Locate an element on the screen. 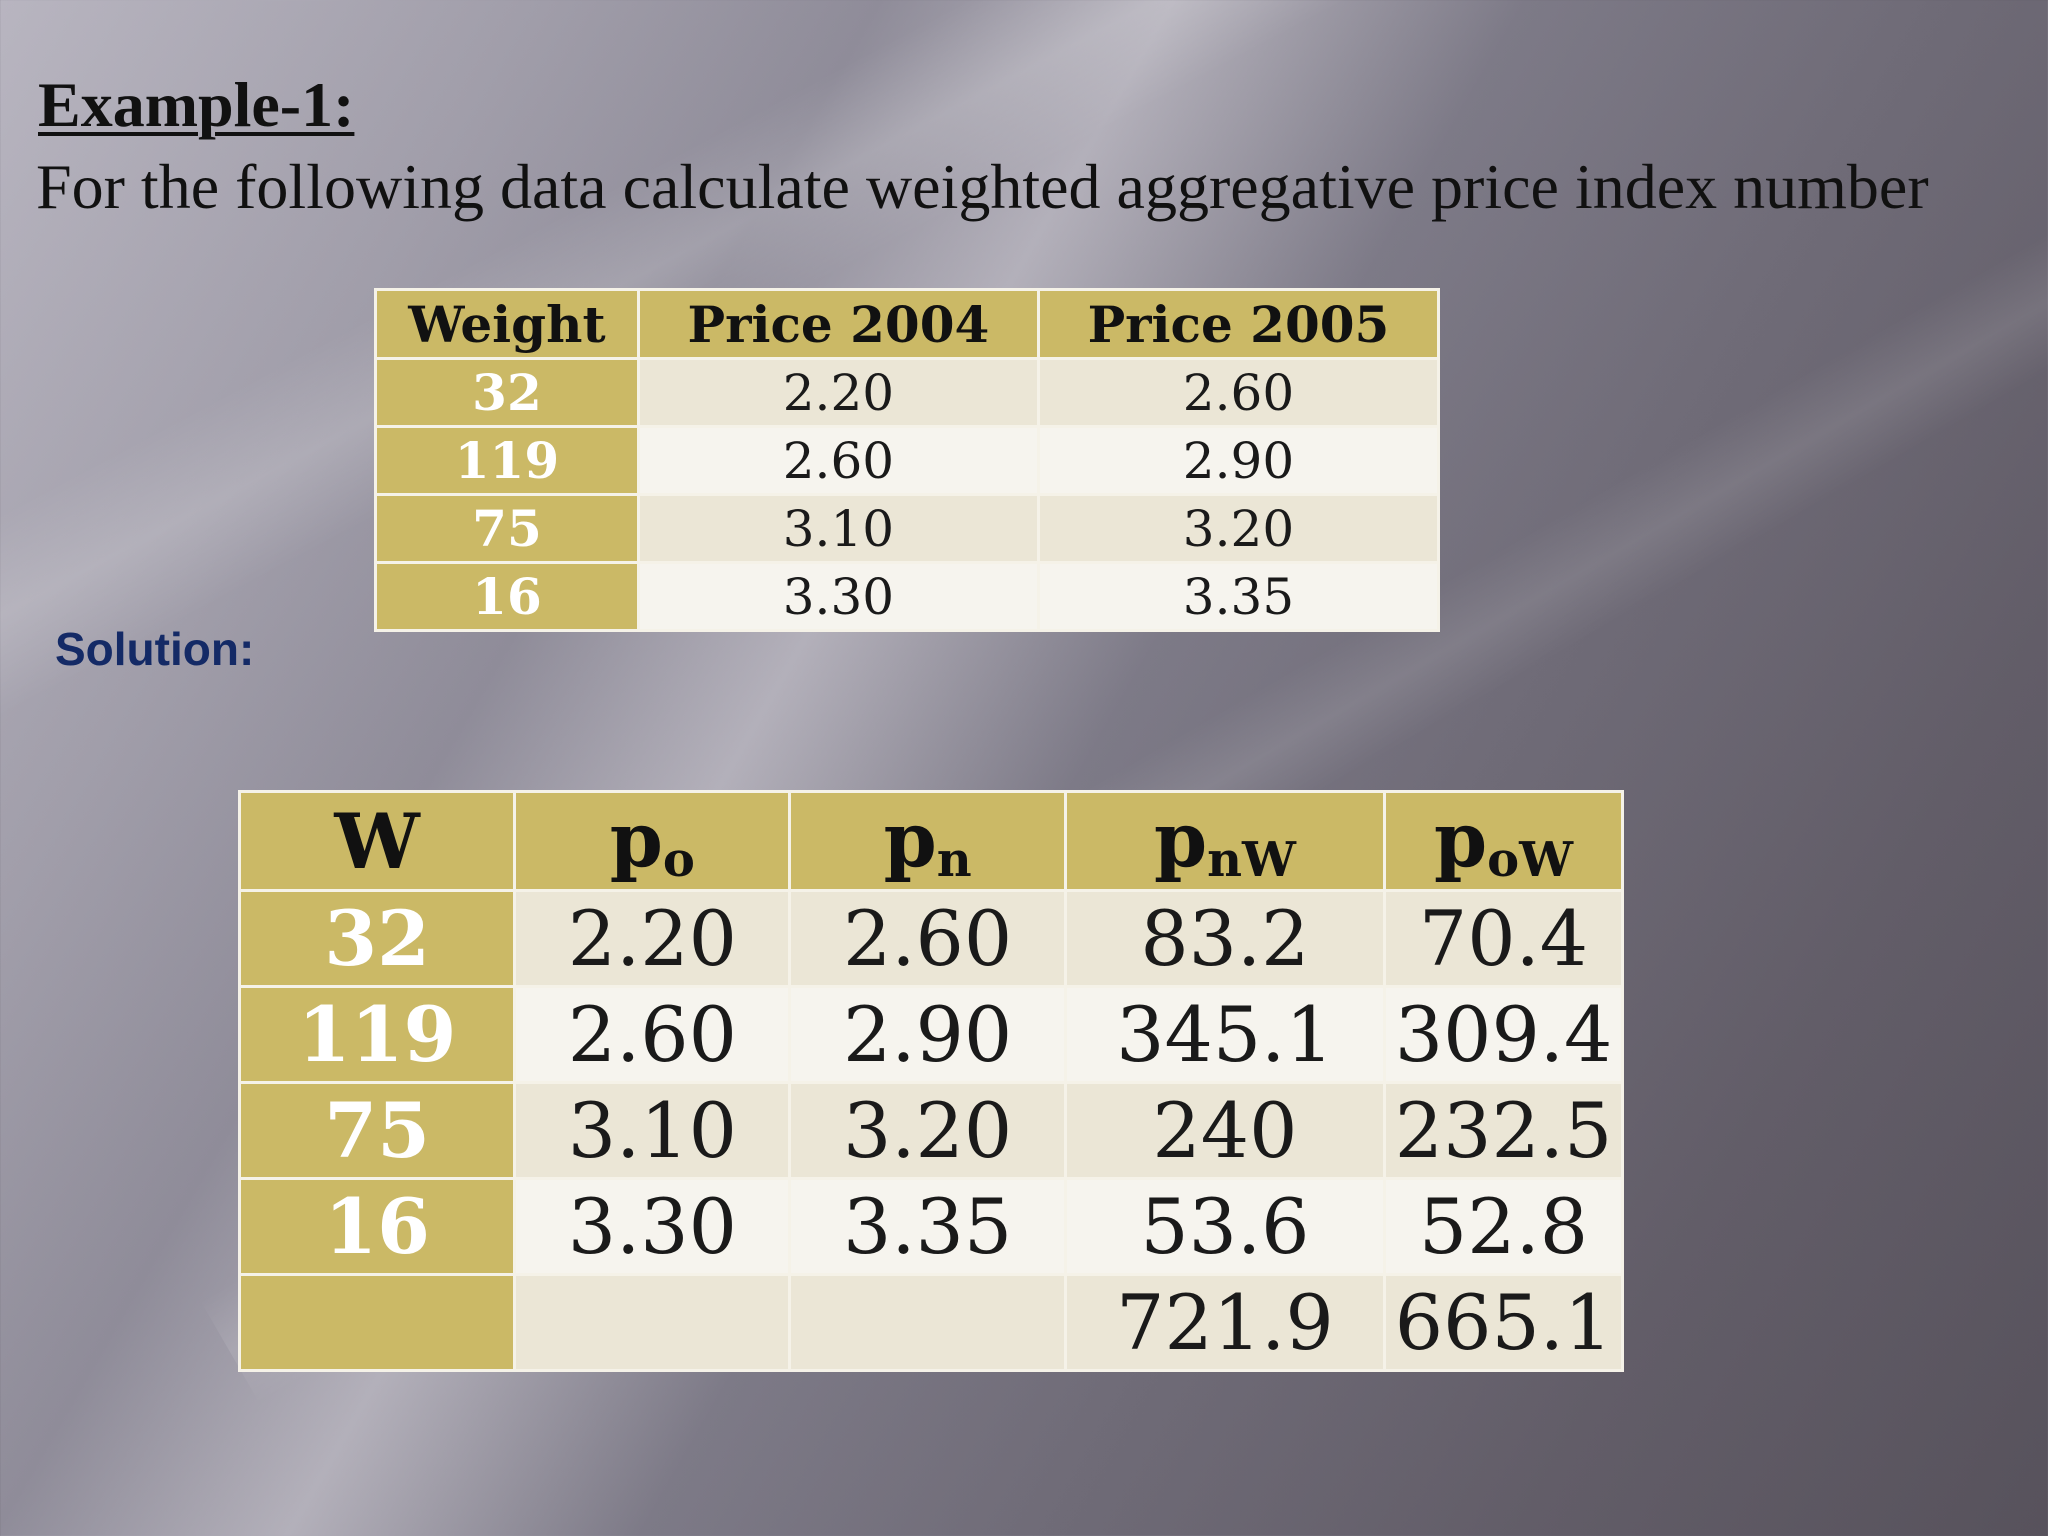 The width and height of the screenshot is (2048, 1536). header-pn: pn is located at coordinates (927, 841).